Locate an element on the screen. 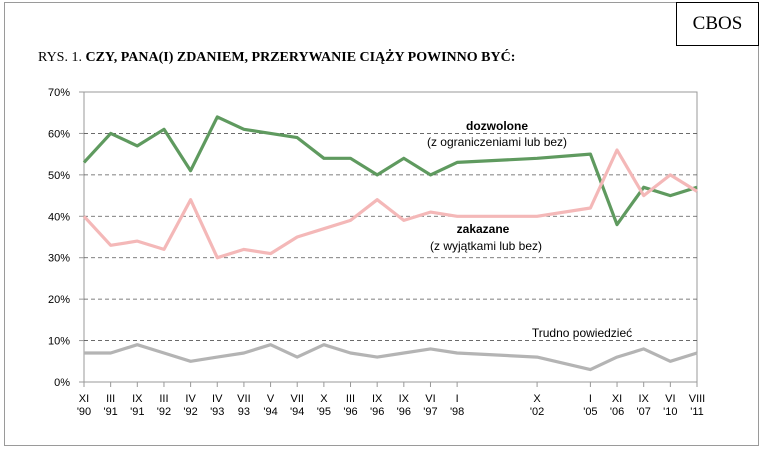 The width and height of the screenshot is (765, 450). x-tick-label-year: '07 is located at coordinates (644, 412).